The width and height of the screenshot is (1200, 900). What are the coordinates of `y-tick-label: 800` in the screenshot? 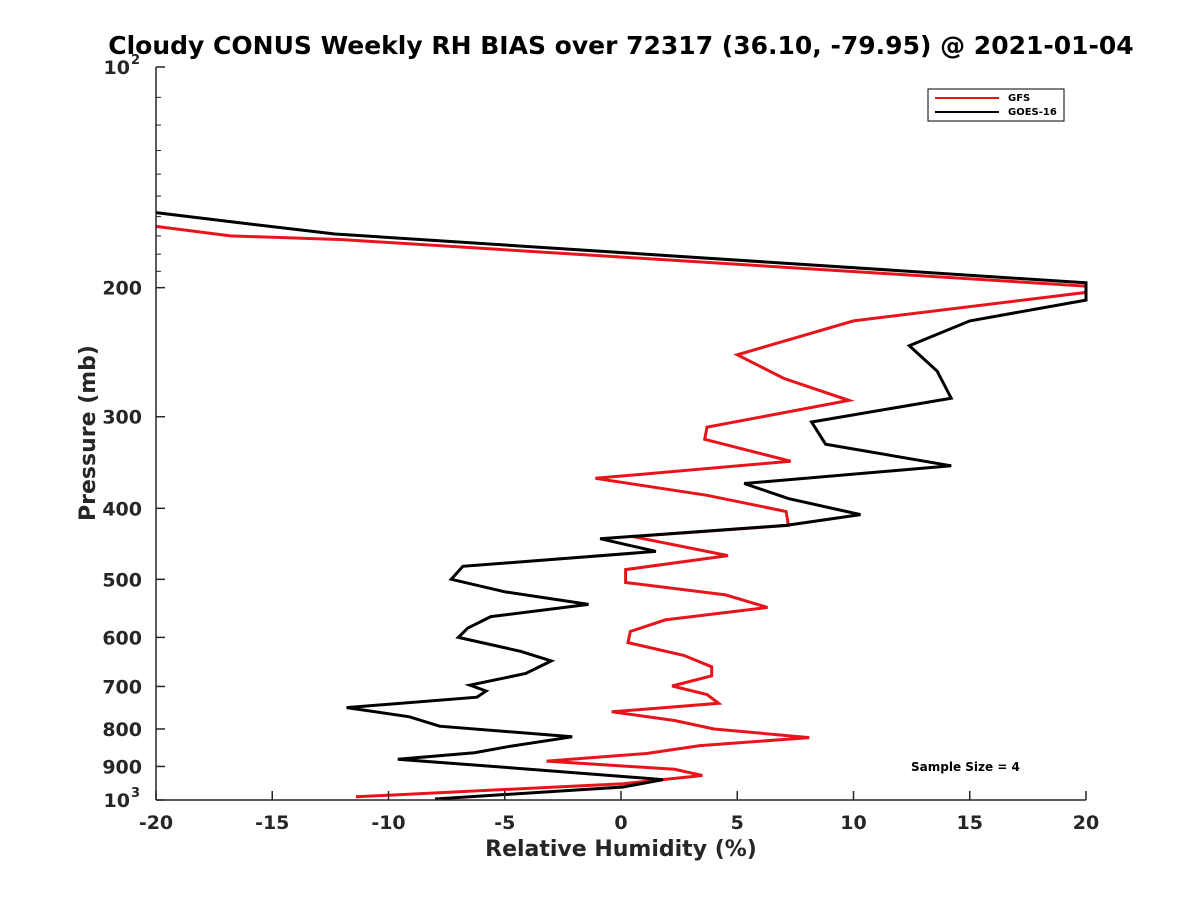 It's located at (122, 730).